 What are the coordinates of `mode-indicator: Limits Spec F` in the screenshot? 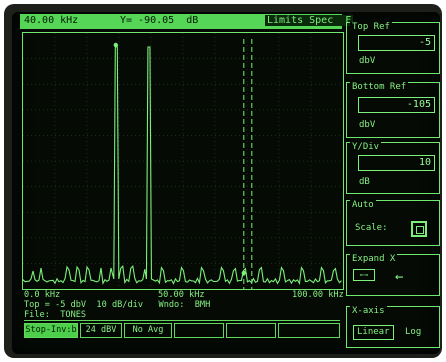 It's located at (309, 20).